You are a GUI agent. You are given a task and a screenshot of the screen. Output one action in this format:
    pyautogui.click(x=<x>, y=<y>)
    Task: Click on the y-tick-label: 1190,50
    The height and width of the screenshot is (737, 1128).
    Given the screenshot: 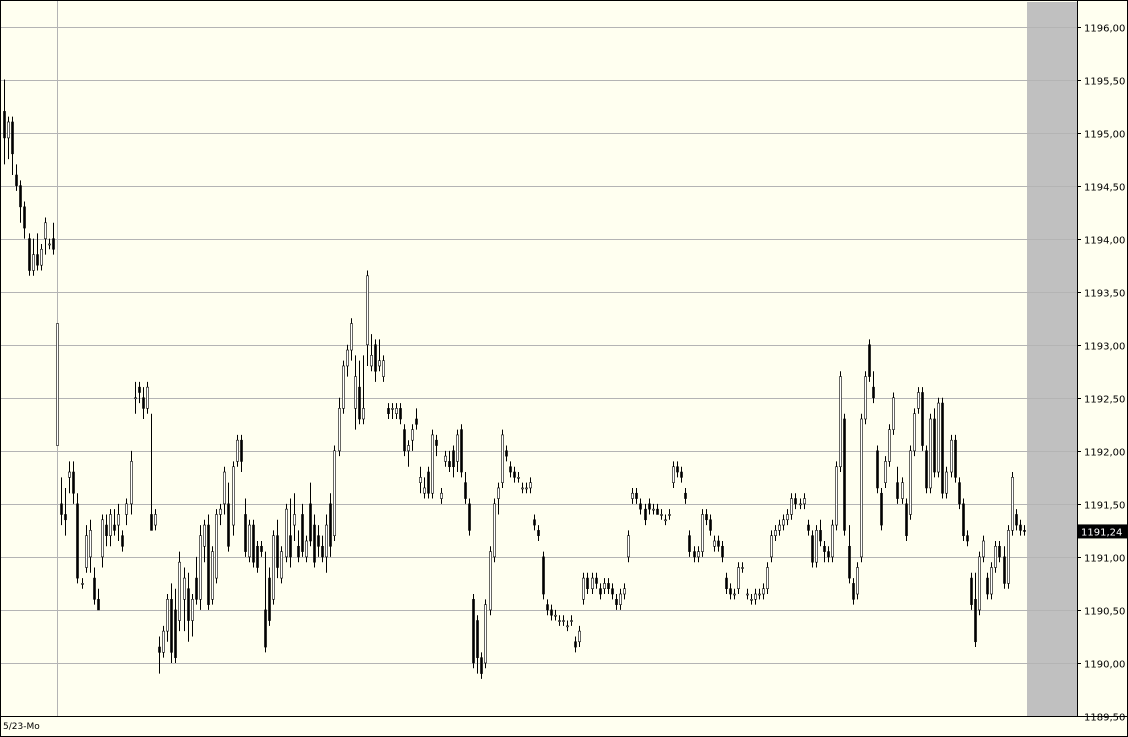 What is the action you would take?
    pyautogui.click(x=1104, y=612)
    